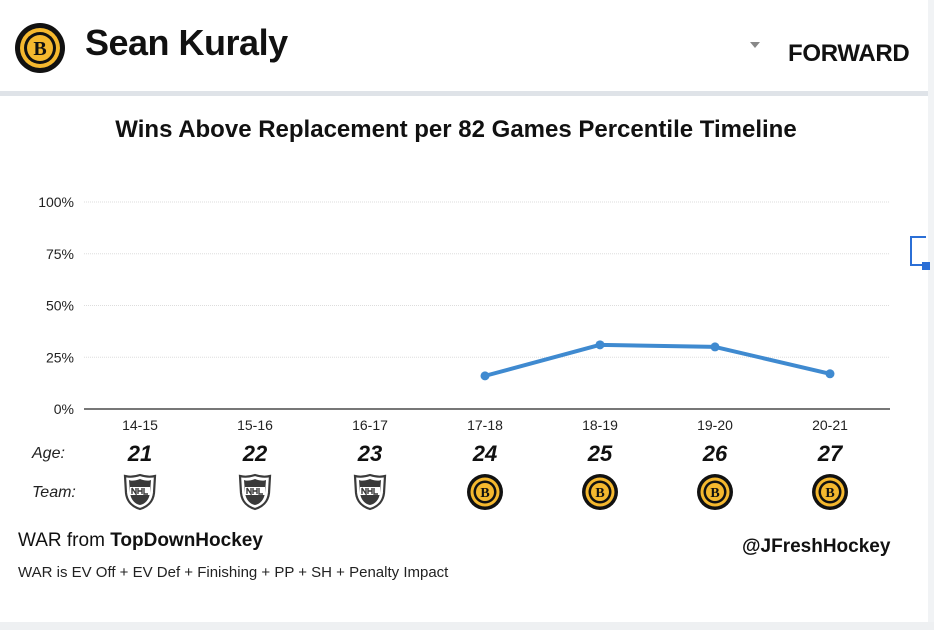 This screenshot has width=934, height=630. I want to click on position-label: FORWARD, so click(849, 53).